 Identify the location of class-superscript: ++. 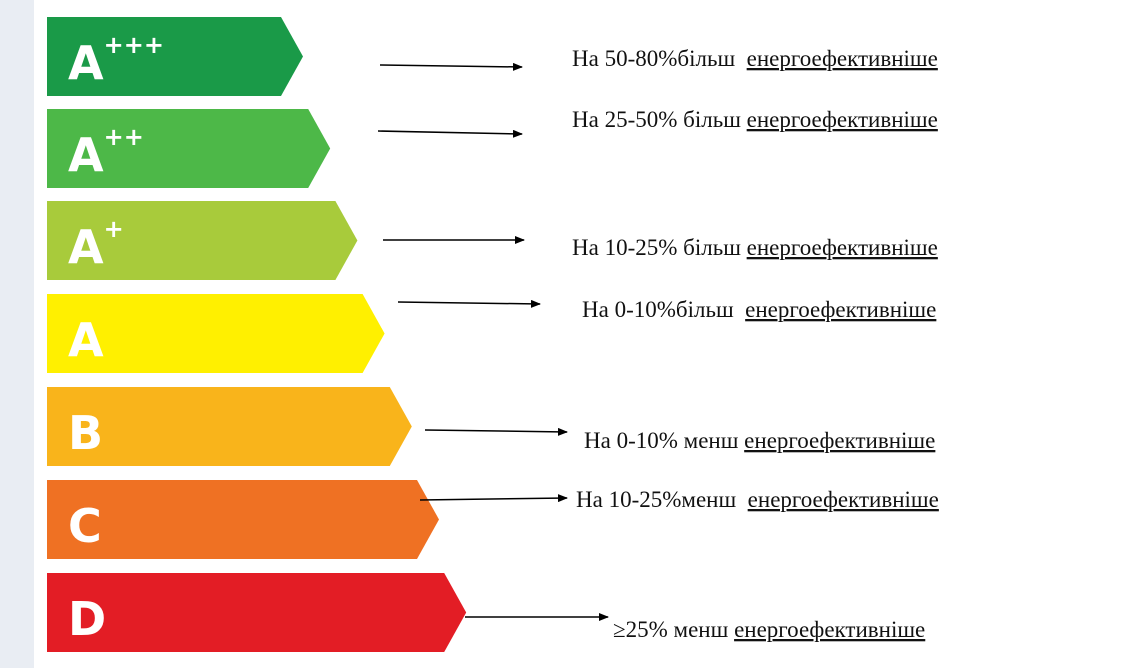
(124, 137).